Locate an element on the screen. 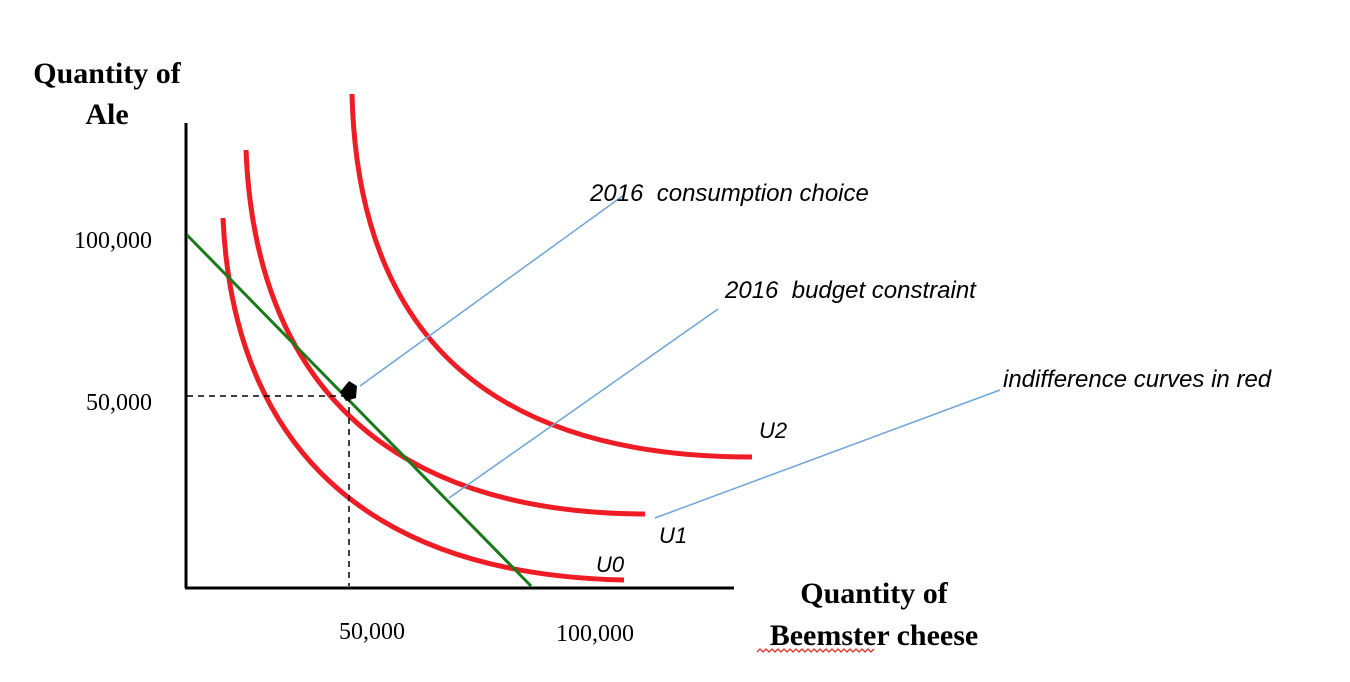 The width and height of the screenshot is (1350, 682). x-tick-label: 50,000 is located at coordinates (372, 632).